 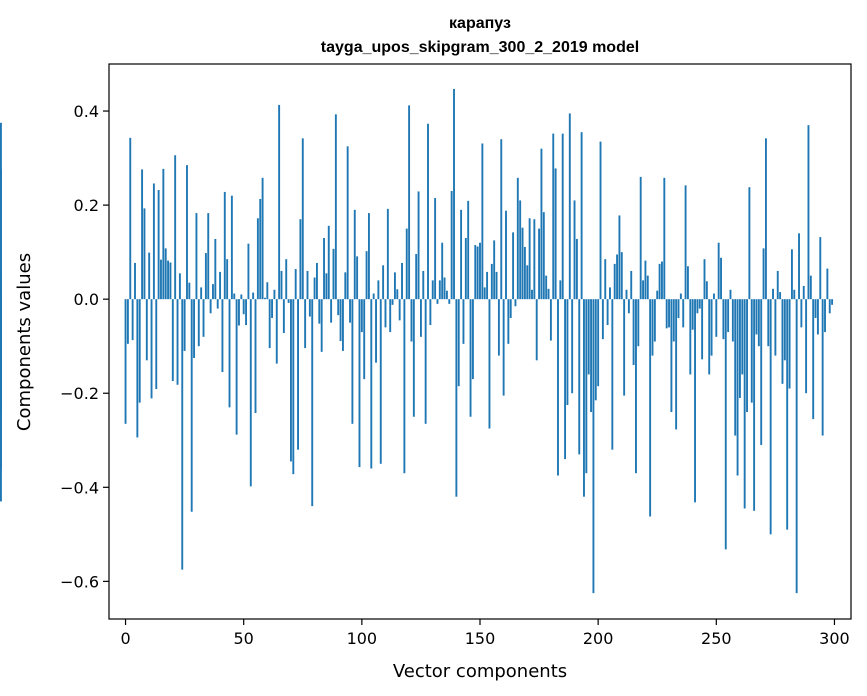 What do you see at coordinates (24, 342) in the screenshot?
I see `y-axis-label: Components values` at bounding box center [24, 342].